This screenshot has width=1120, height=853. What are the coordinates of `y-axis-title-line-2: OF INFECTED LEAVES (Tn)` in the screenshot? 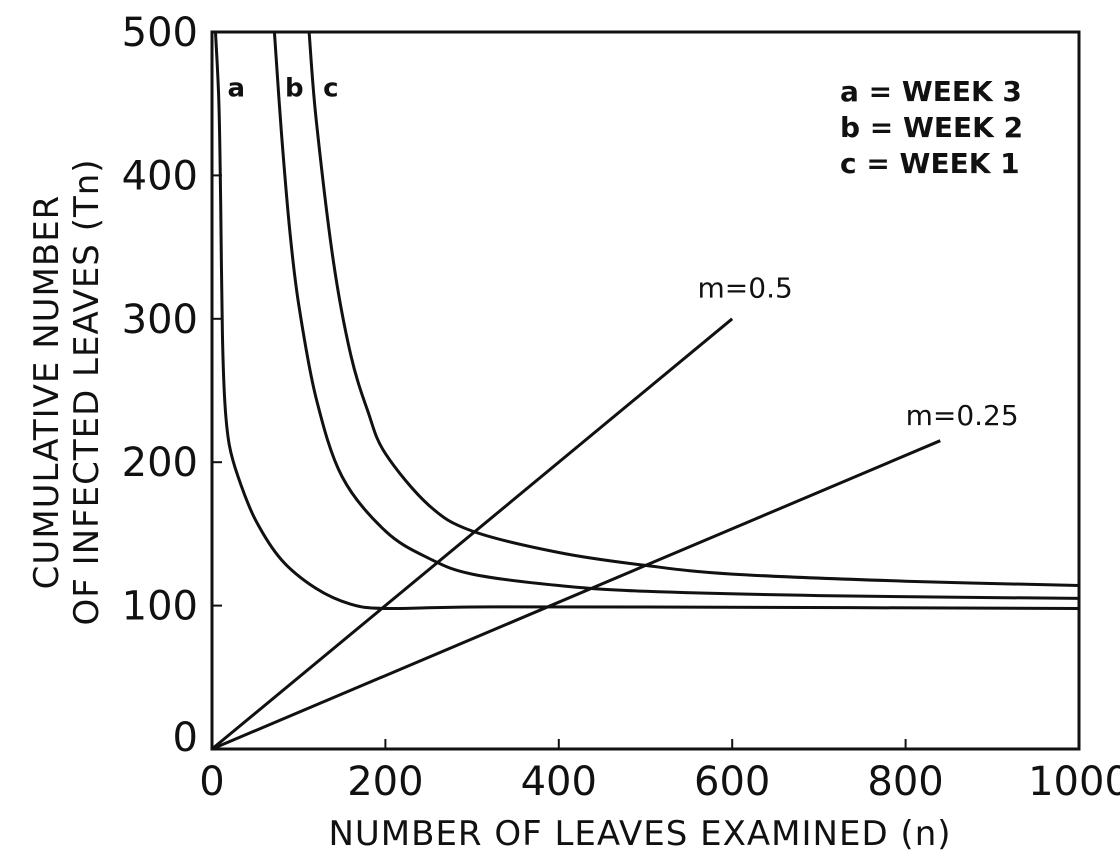 It's located at (87, 391).